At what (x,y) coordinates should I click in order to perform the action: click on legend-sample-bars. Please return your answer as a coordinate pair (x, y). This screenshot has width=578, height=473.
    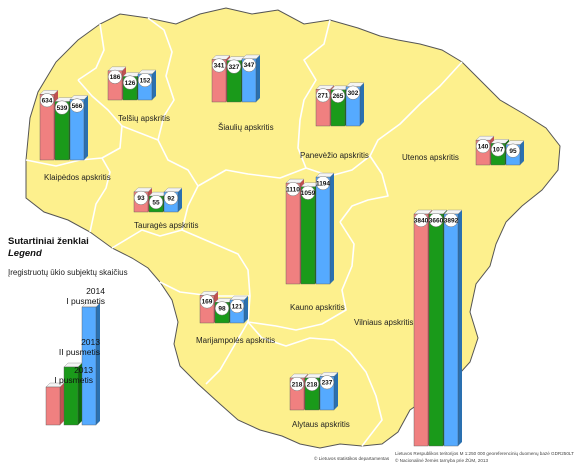
    Looking at the image, I should click on (73, 364).